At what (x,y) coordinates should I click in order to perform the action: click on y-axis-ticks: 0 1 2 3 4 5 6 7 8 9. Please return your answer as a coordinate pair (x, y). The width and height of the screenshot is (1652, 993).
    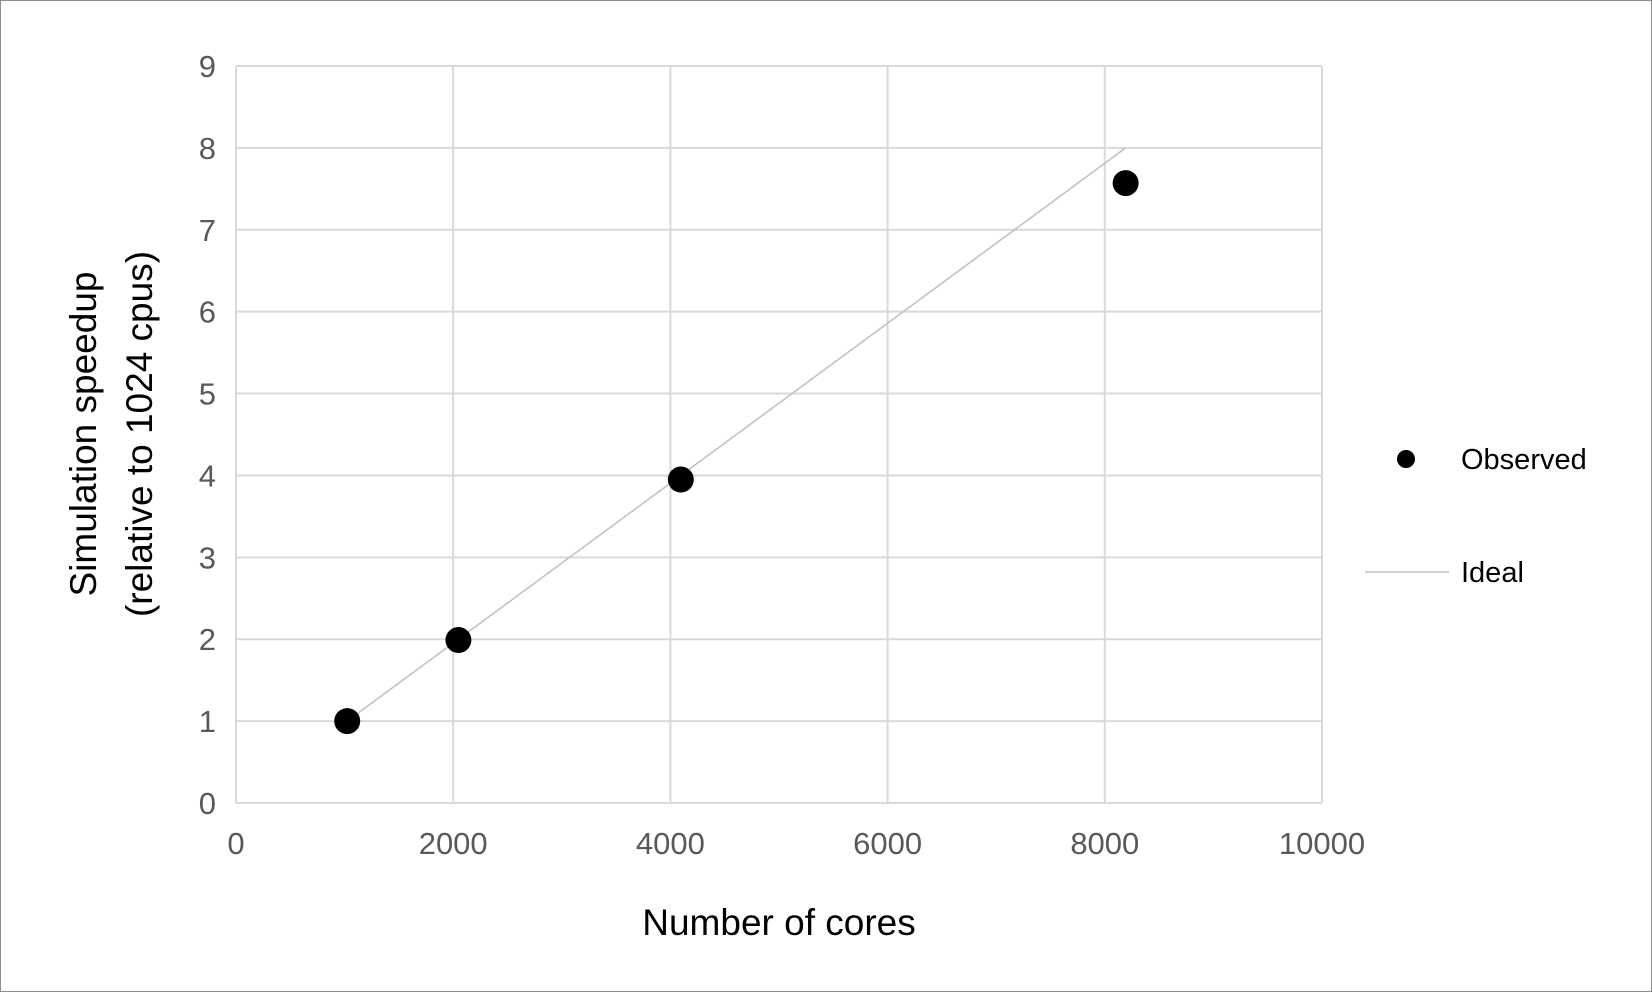
    Looking at the image, I should click on (207, 435).